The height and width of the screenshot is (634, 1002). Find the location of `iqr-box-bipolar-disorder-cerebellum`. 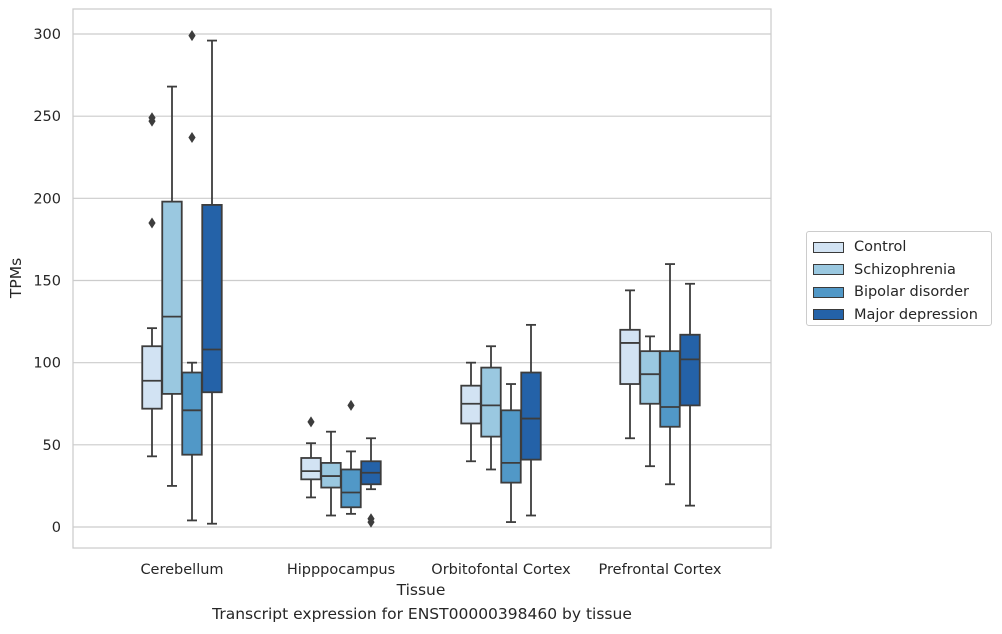

iqr-box-bipolar-disorder-cerebellum is located at coordinates (192, 413).